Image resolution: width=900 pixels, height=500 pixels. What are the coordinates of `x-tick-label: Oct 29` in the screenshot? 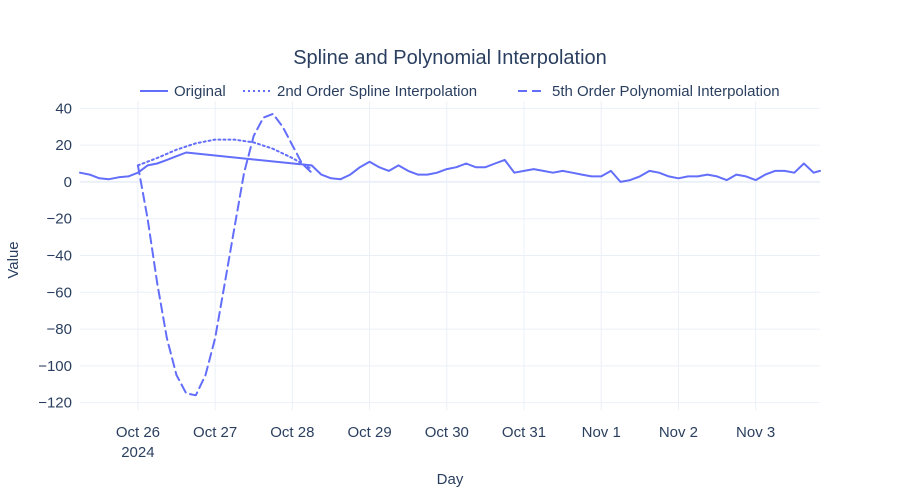 It's located at (369, 432).